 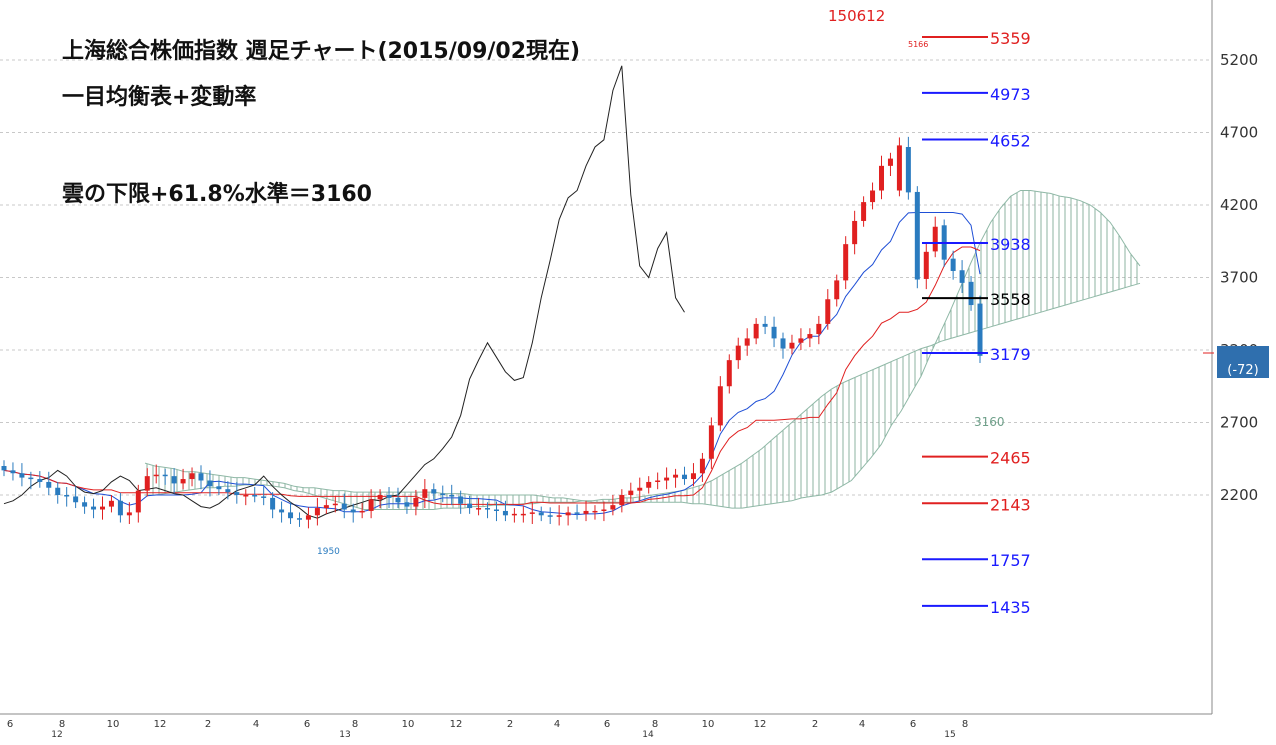 I want to click on current-price-label: (-72), so click(x=1242, y=370).